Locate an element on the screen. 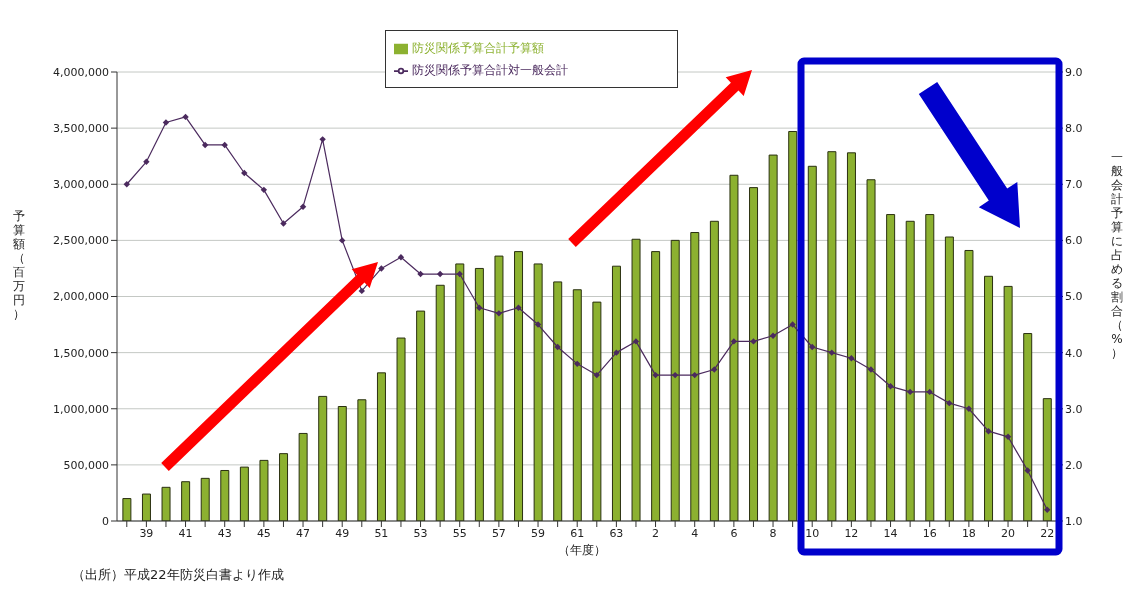 Image resolution: width=1129 pixels, height=589 pixels. y-tick-label: 500,000 is located at coordinates (86, 465).